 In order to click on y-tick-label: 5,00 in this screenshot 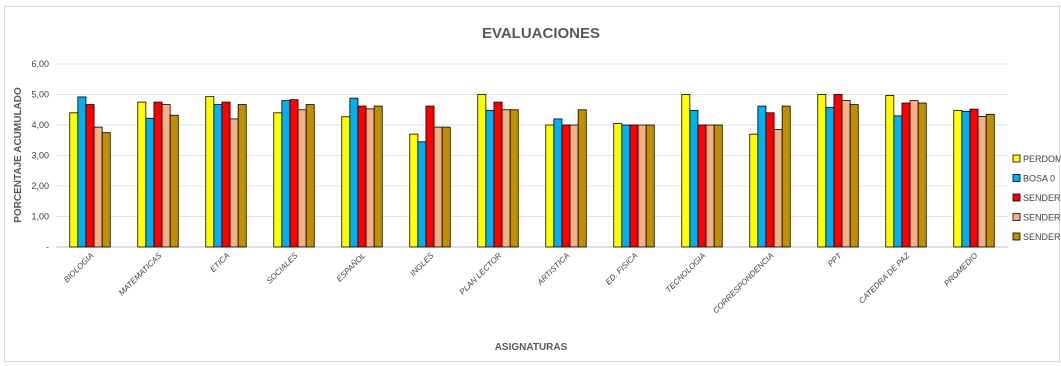, I will do `click(40, 95)`.